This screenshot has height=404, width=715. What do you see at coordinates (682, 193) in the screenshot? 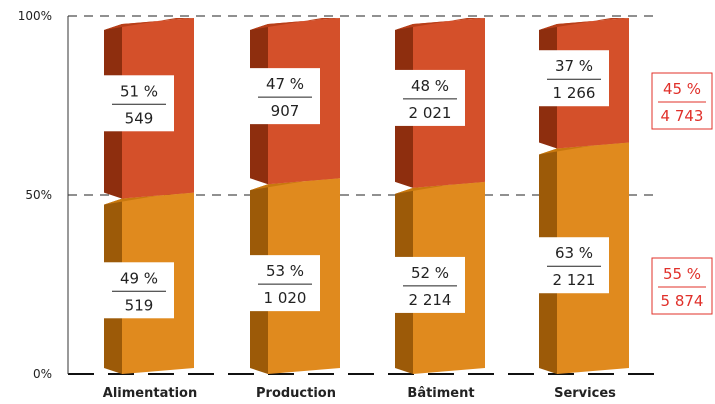
I see `totals: 55 % 5 874 45 % 4 743` at bounding box center [682, 193].